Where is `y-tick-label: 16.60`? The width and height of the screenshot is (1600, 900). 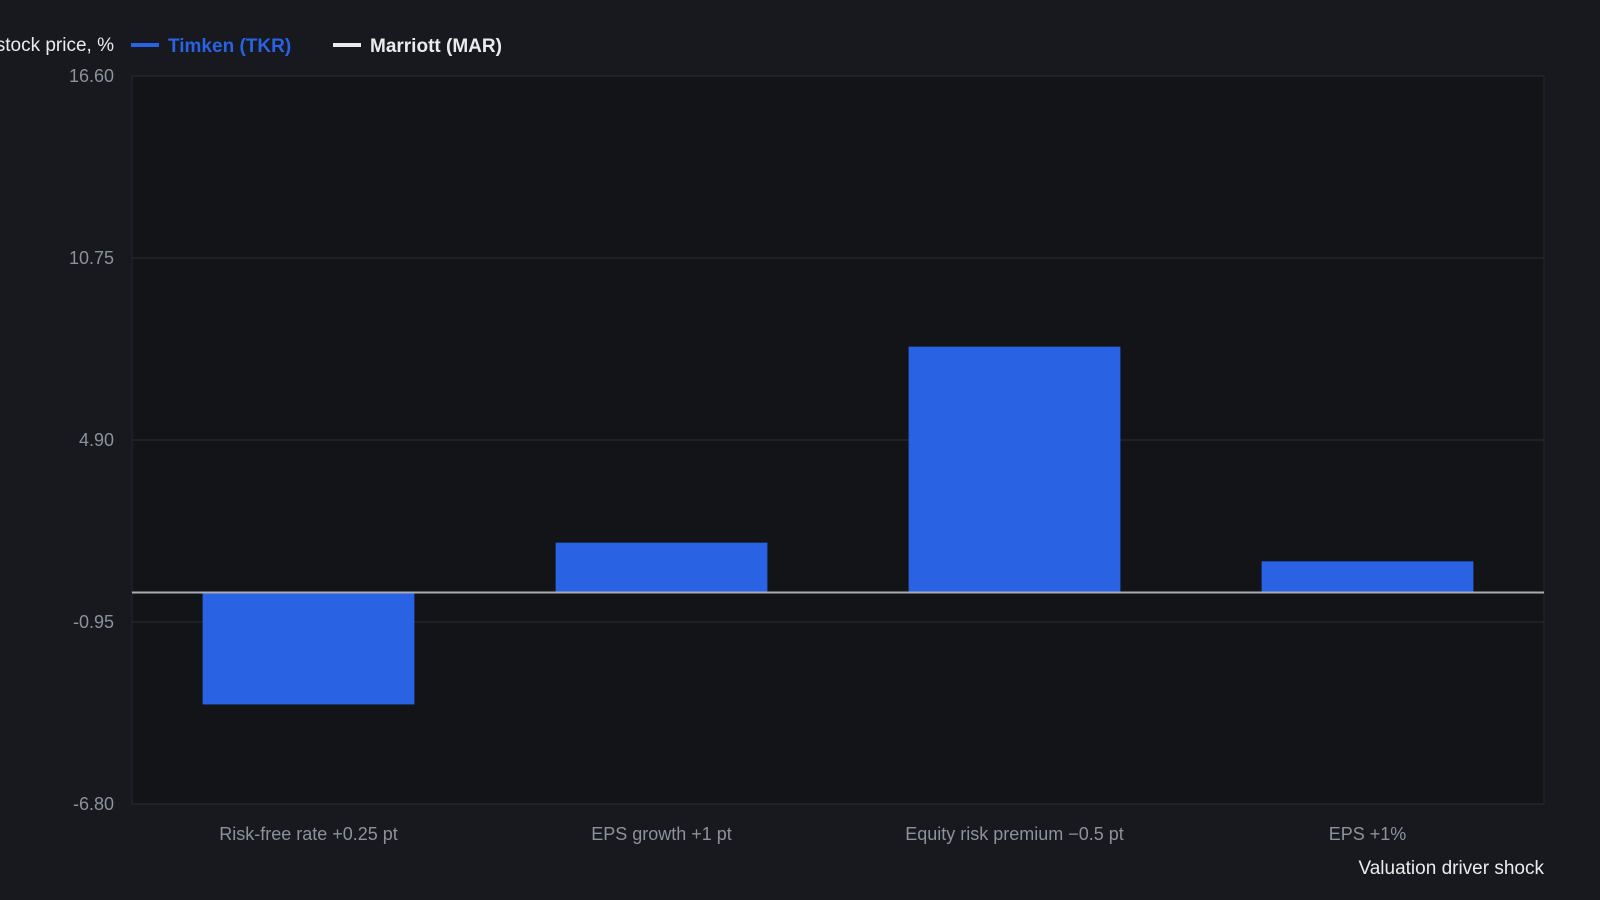
y-tick-label: 16.60 is located at coordinates (91, 76).